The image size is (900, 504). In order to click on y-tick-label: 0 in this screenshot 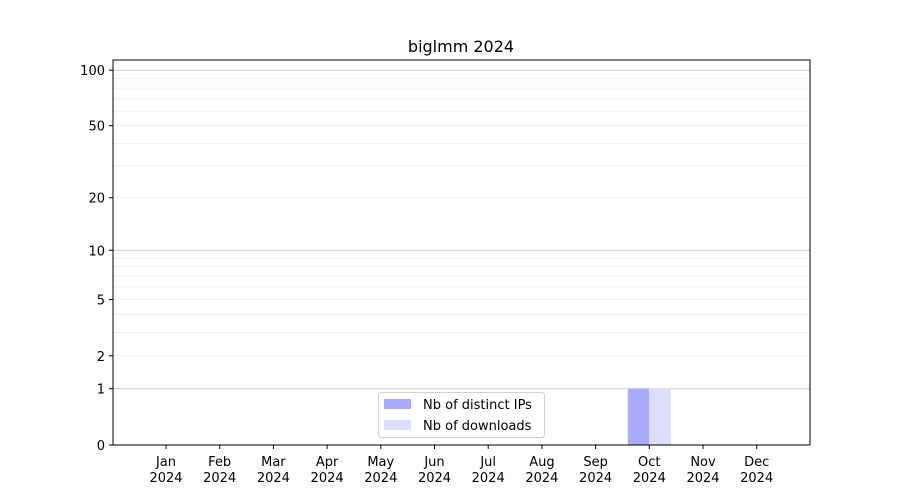, I will do `click(101, 446)`.